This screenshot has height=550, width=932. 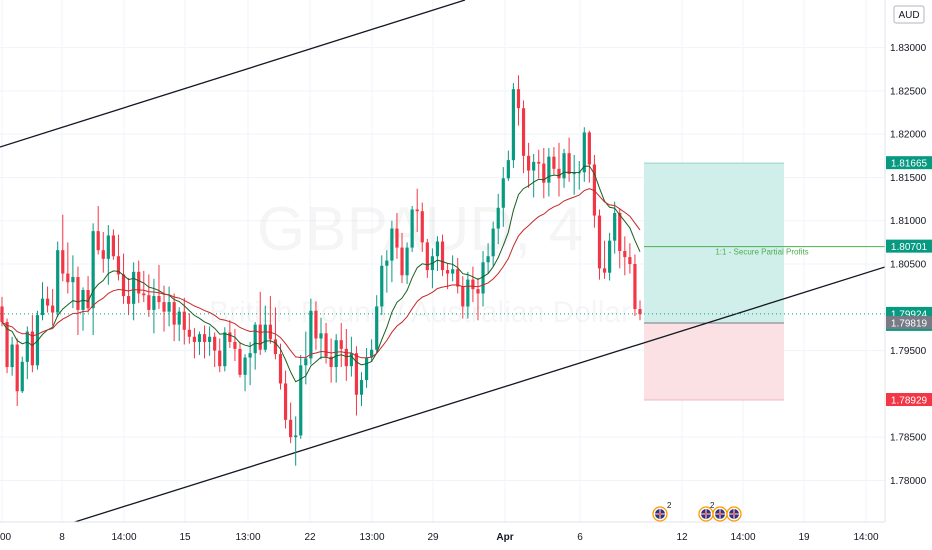 What do you see at coordinates (909, 400) in the screenshot?
I see `price-tag: 1.78929` at bounding box center [909, 400].